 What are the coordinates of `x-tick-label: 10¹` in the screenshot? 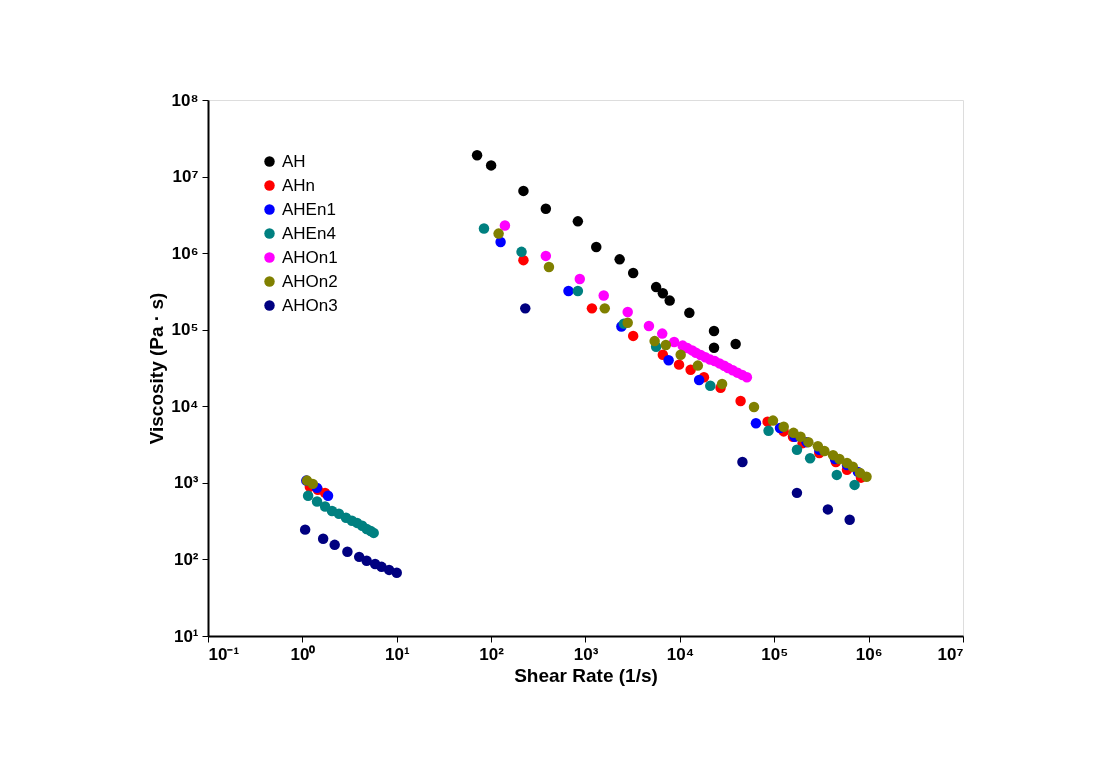 It's located at (397, 654).